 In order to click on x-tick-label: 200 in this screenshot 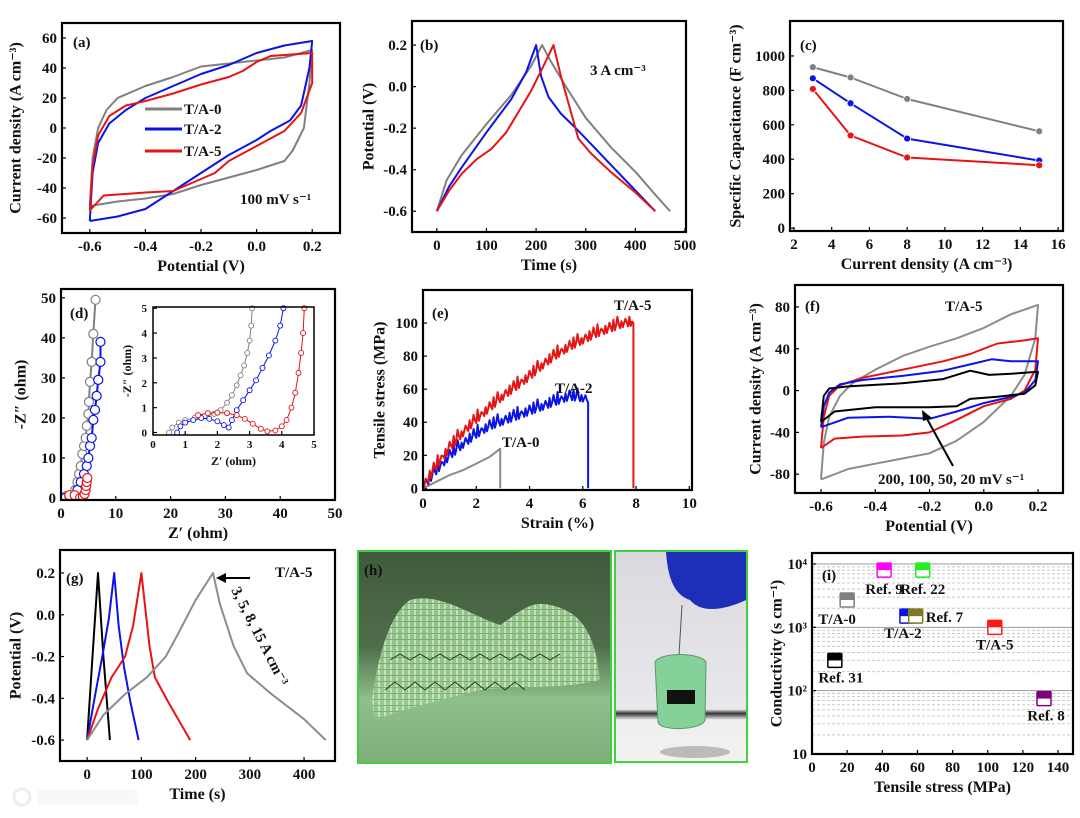, I will do `click(195, 775)`.